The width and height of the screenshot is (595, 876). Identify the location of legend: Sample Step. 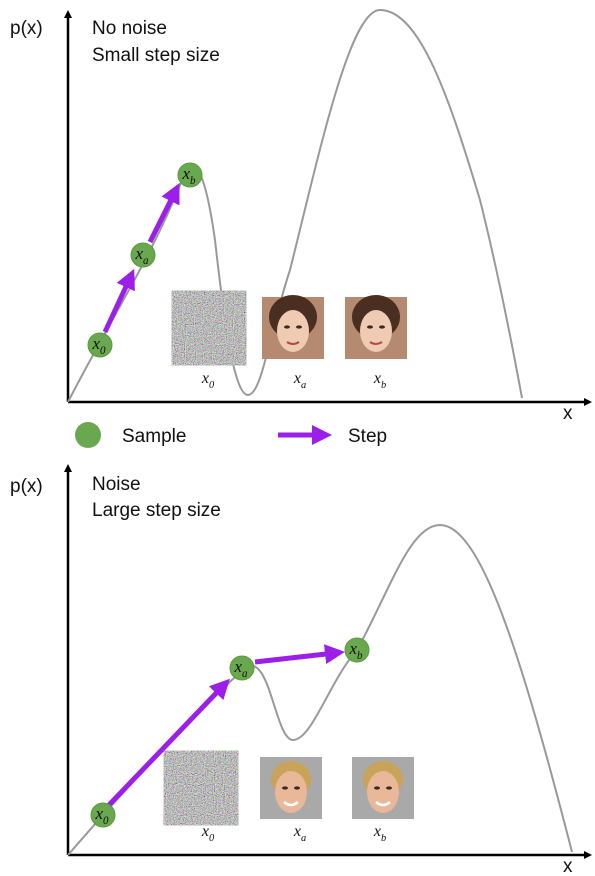
(231, 435).